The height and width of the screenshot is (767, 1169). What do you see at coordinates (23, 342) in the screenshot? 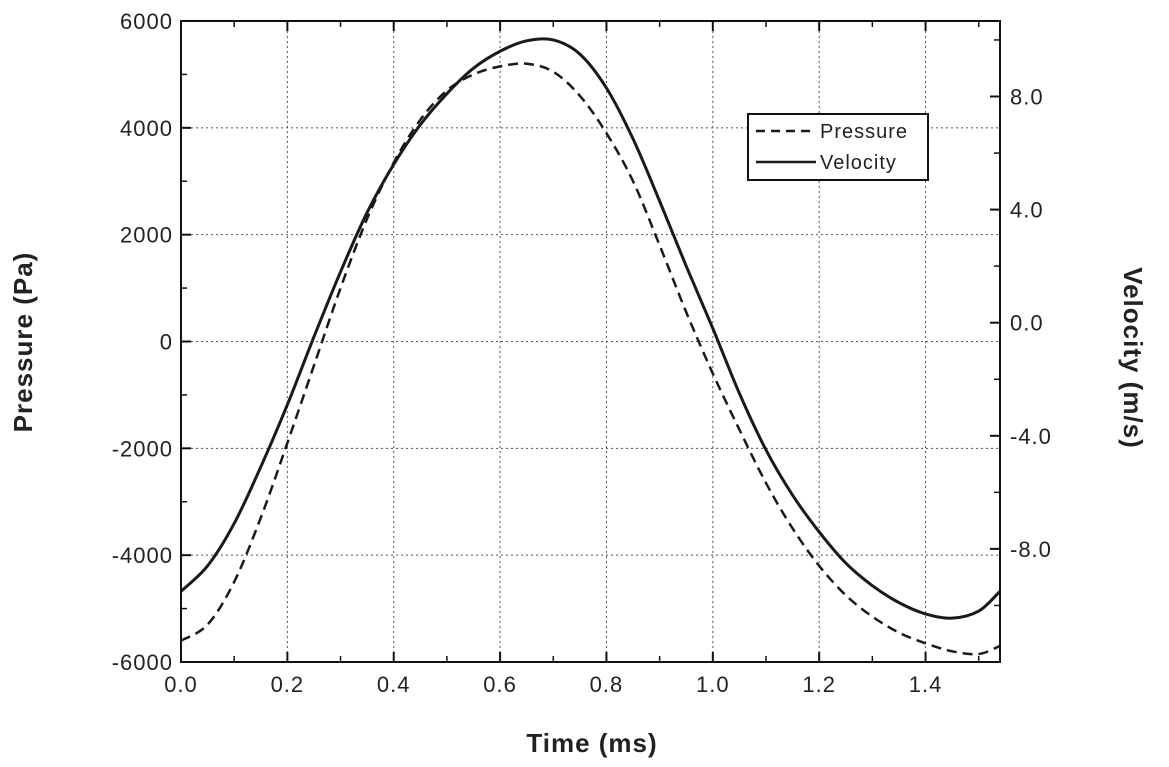
I see `y-axis-title: Pressure (Pa)` at bounding box center [23, 342].